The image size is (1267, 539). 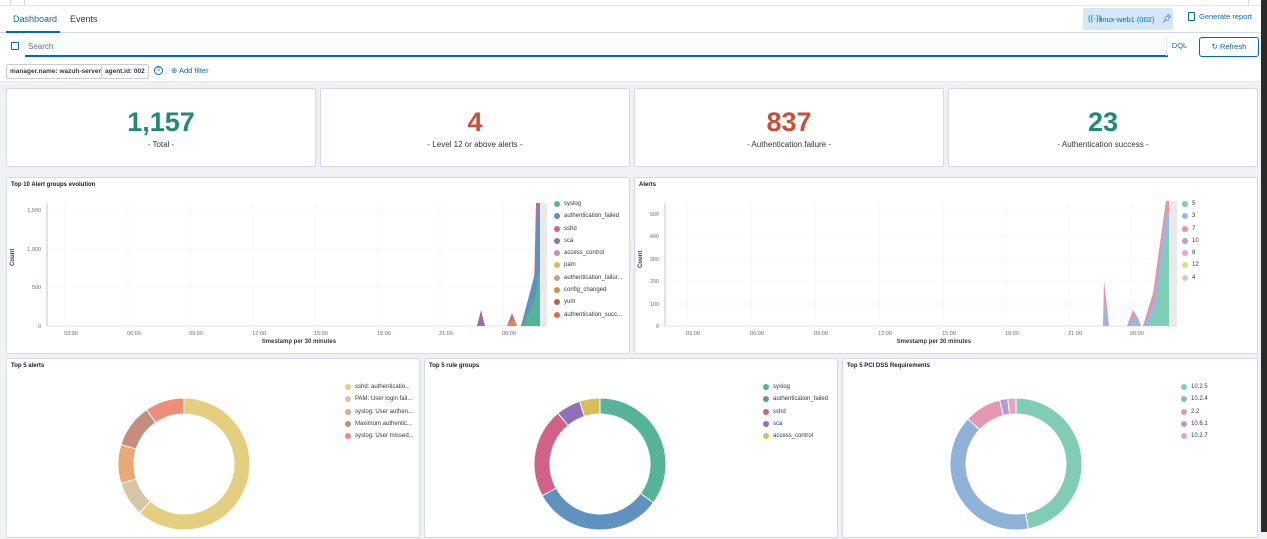 What do you see at coordinates (1220, 16) in the screenshot?
I see `generate-report-button: Generate report` at bounding box center [1220, 16].